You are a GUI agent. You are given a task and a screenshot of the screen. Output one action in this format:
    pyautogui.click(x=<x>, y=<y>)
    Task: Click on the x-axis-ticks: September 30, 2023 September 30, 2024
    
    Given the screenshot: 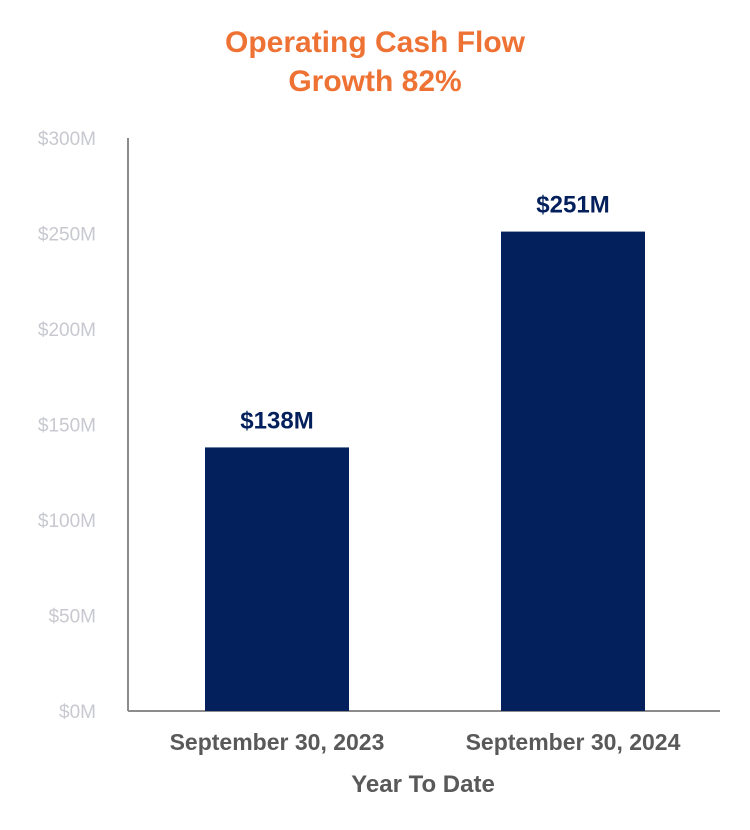 What is the action you would take?
    pyautogui.click(x=425, y=742)
    